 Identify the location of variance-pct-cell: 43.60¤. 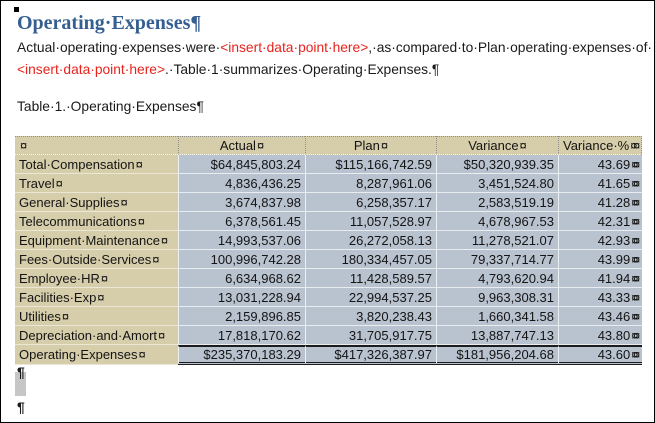
(600, 355).